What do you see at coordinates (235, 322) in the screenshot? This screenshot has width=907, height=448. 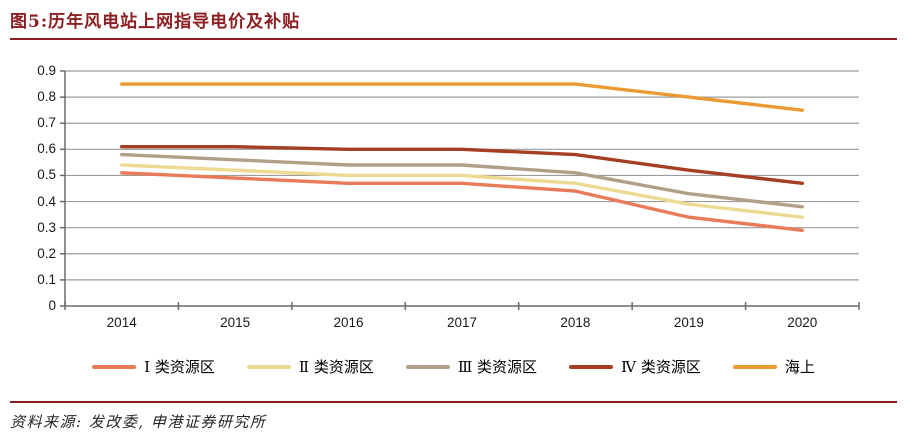 I see `x-tick-label: 2015` at bounding box center [235, 322].